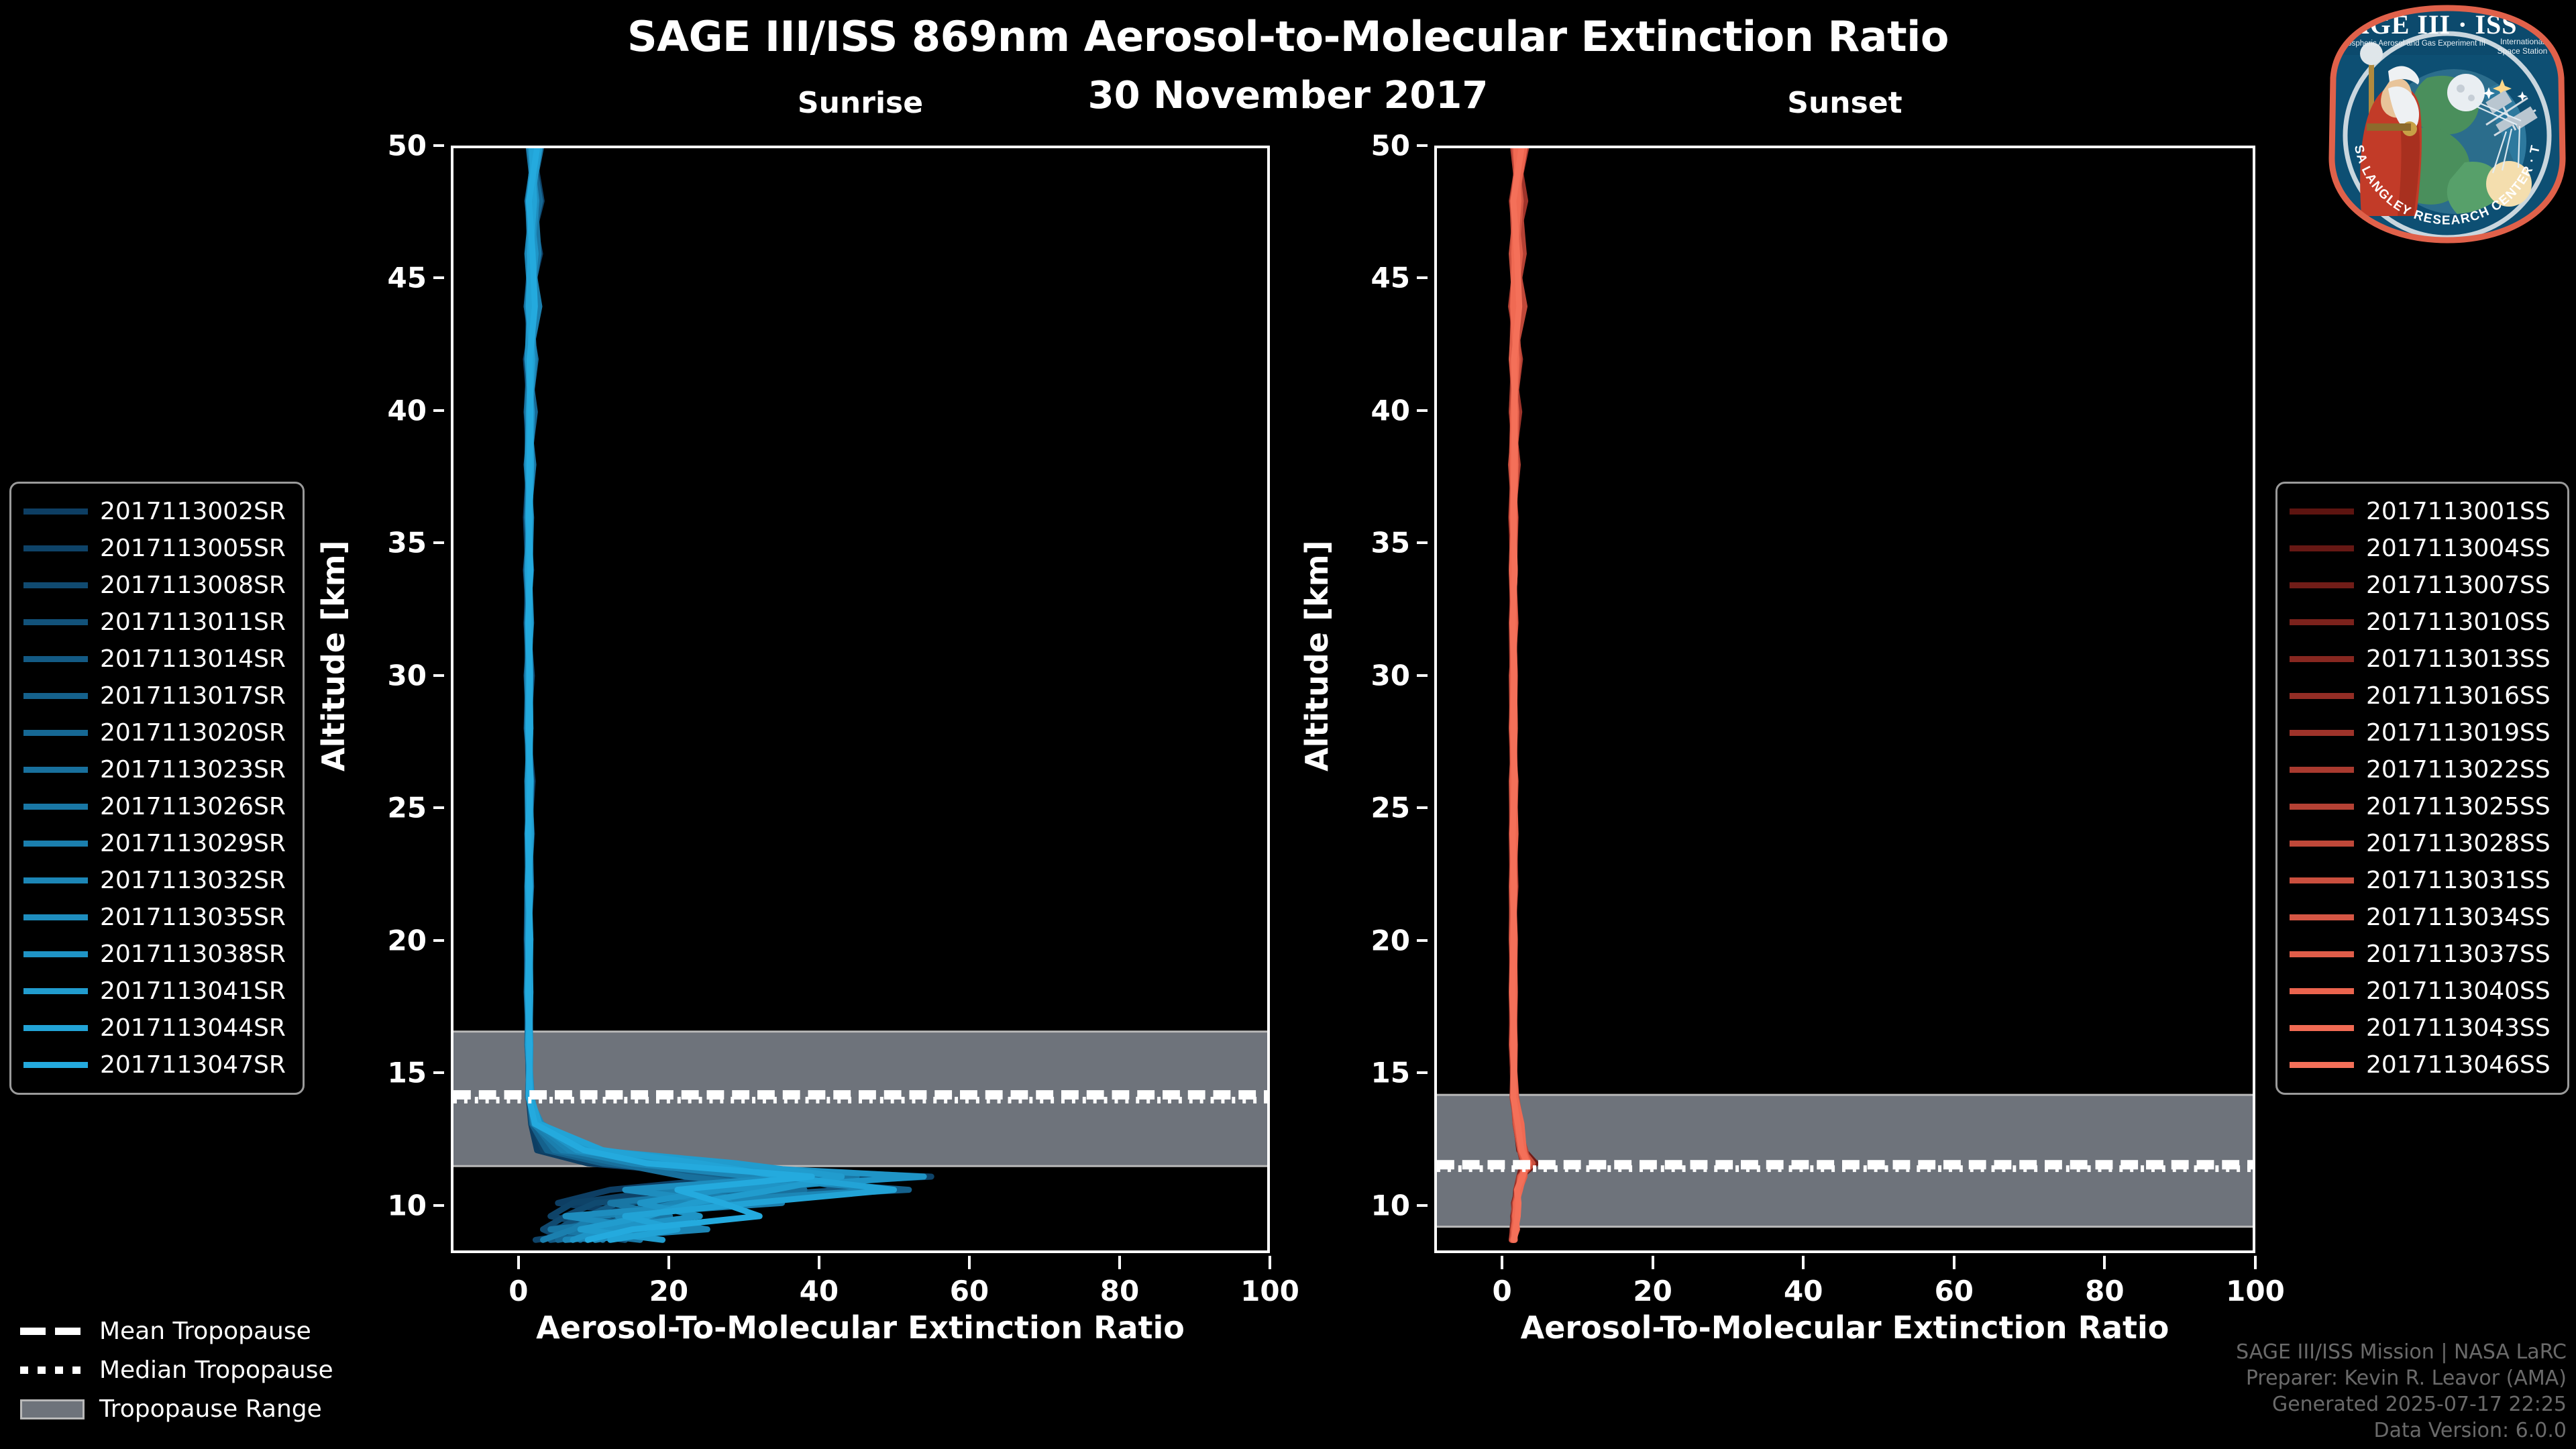 This screenshot has height=1449, width=2576. I want to click on sunset-legend-item: 2017113007SS, so click(2422, 585).